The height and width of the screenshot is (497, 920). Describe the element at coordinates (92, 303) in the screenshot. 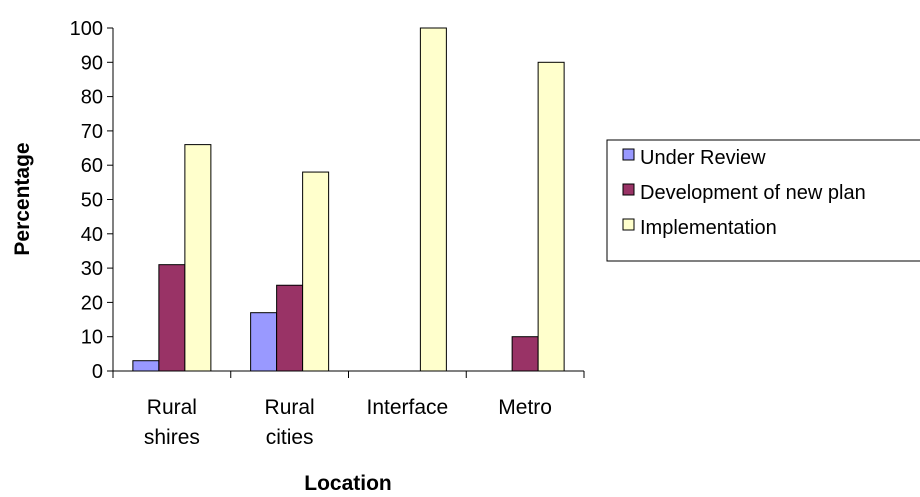

I see `y-tick-label: 20` at that location.